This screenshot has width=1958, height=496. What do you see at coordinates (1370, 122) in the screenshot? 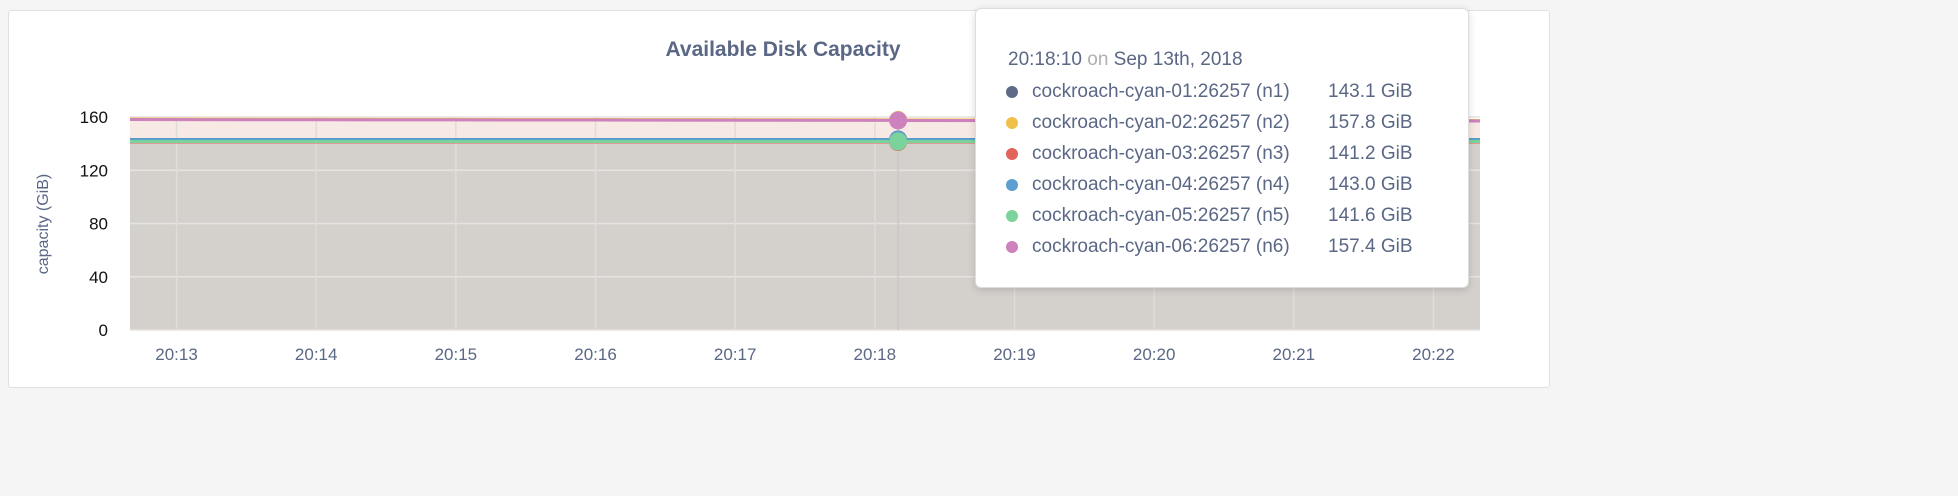
I see `series-value: 157.8 GiB` at bounding box center [1370, 122].